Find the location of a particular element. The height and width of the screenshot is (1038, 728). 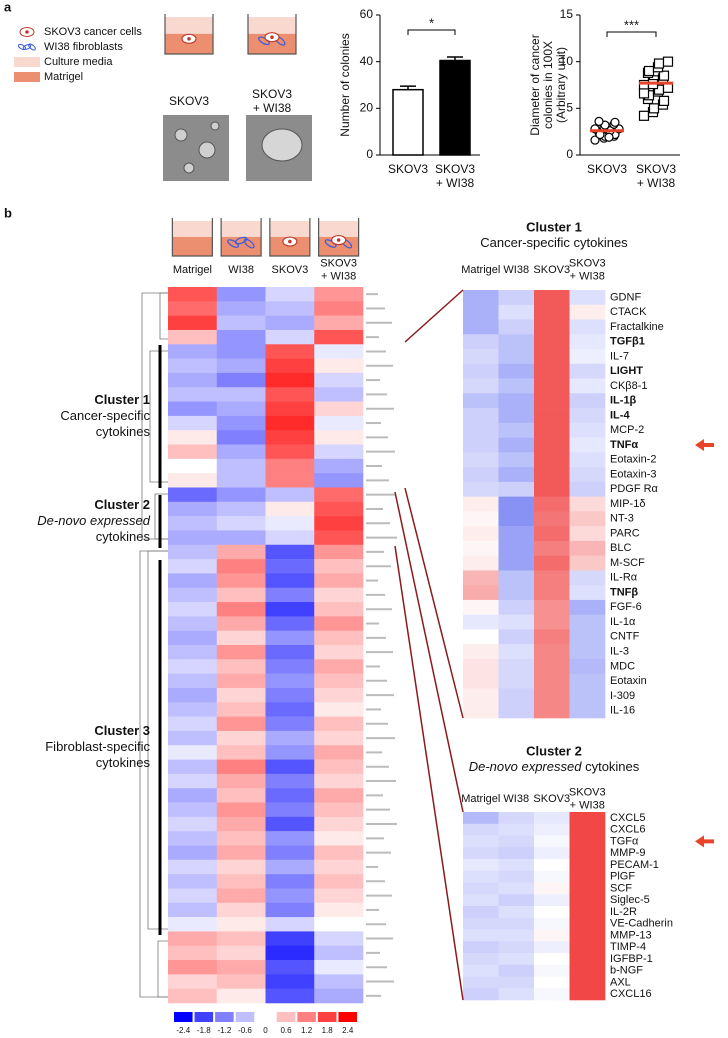

row-label: AXL is located at coordinates (620, 982).